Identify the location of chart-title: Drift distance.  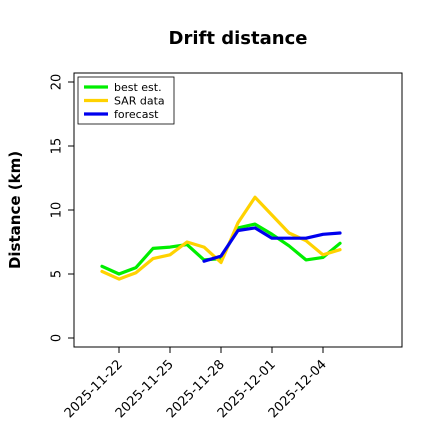
(238, 38).